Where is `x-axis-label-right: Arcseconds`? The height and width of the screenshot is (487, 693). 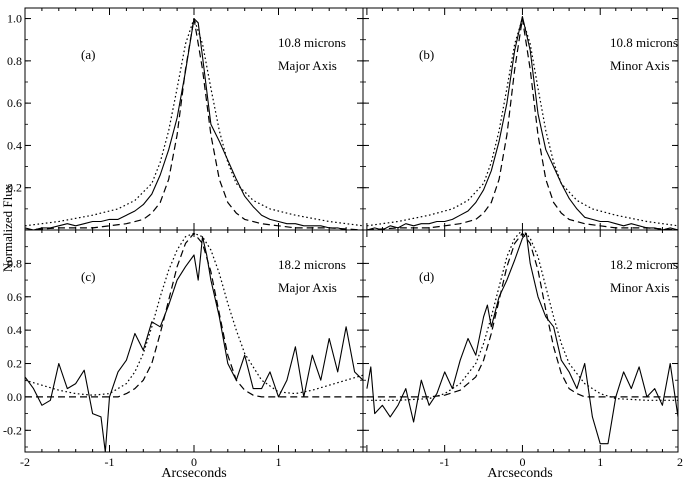 x-axis-label-right: Arcseconds is located at coordinates (519, 473).